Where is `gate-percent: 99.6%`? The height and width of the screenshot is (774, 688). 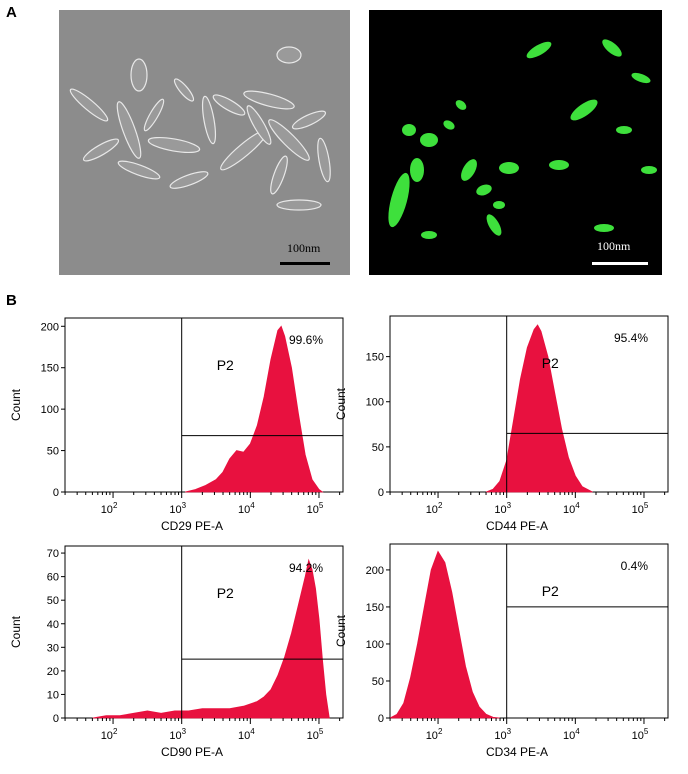 gate-percent: 99.6% is located at coordinates (306, 340).